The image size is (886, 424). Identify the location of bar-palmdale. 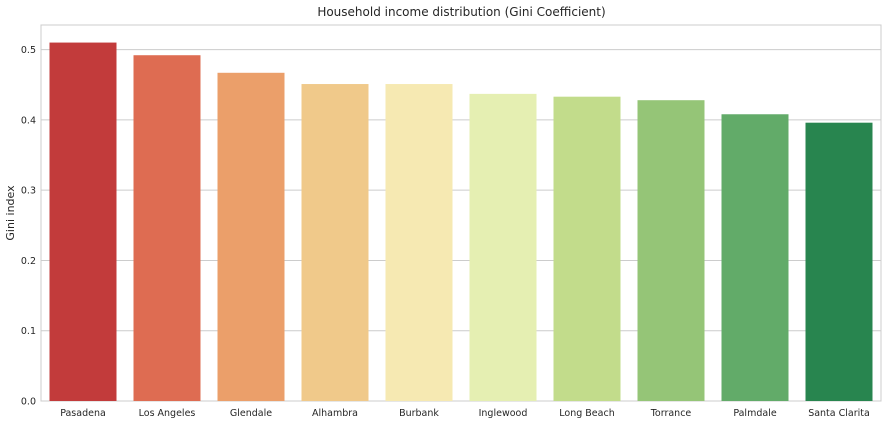
(755, 257).